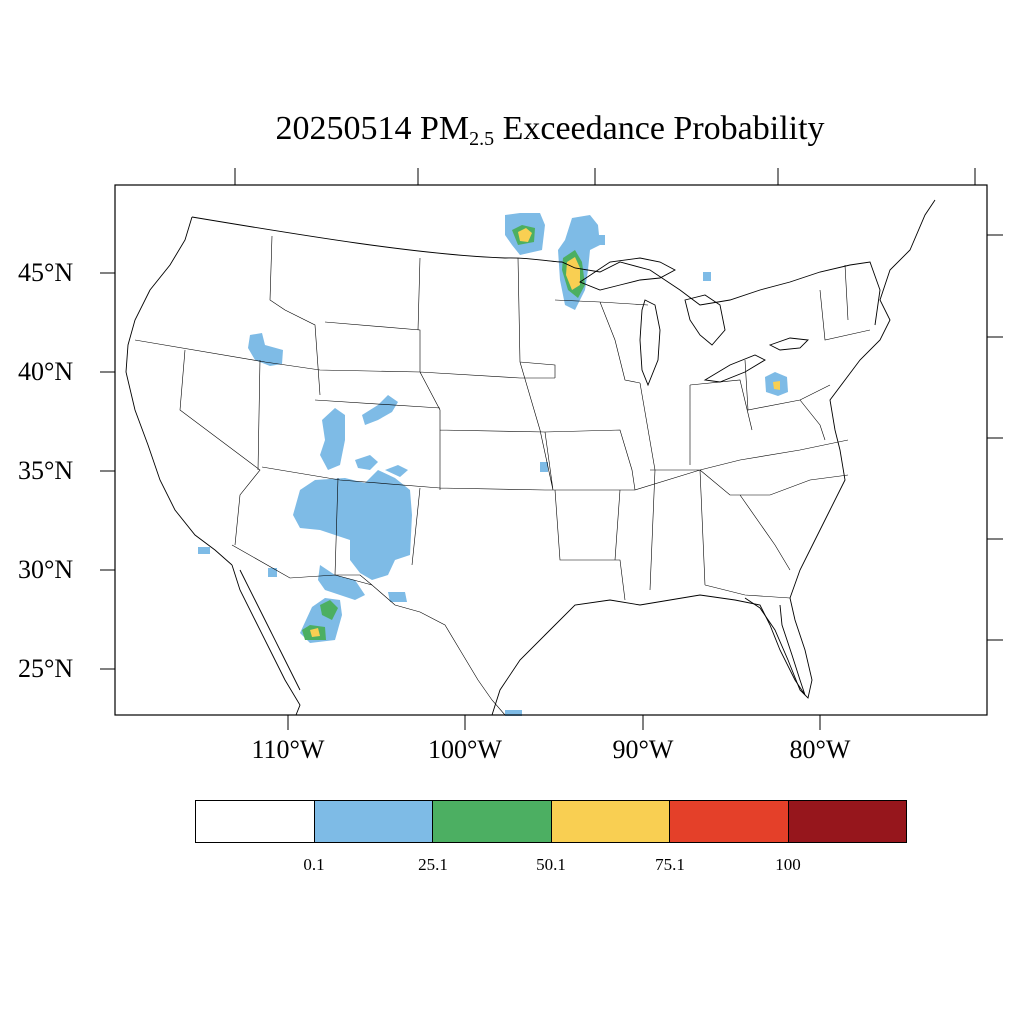 This screenshot has width=1024, height=1024. What do you see at coordinates (352, 525) in the screenshot?
I see `prob-area-southwest` at bounding box center [352, 525].